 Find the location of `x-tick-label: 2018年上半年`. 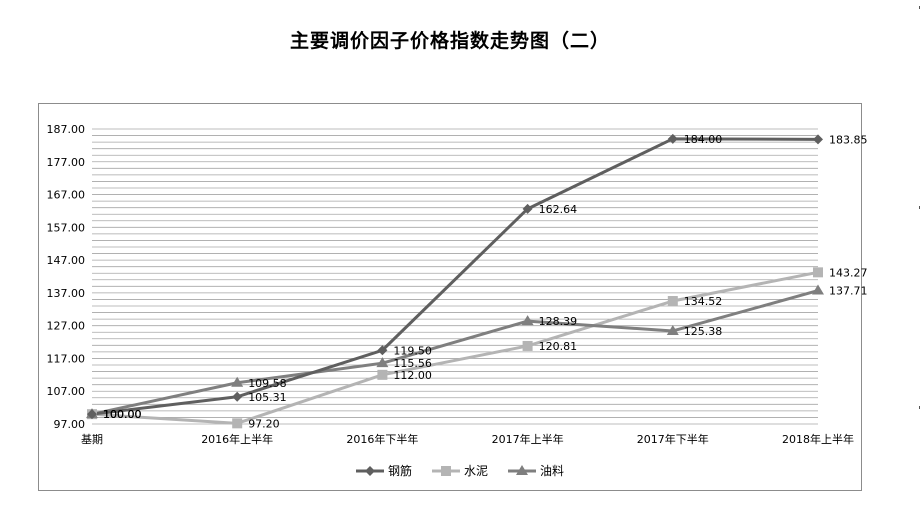

x-tick-label: 2018年上半年 is located at coordinates (818, 439).